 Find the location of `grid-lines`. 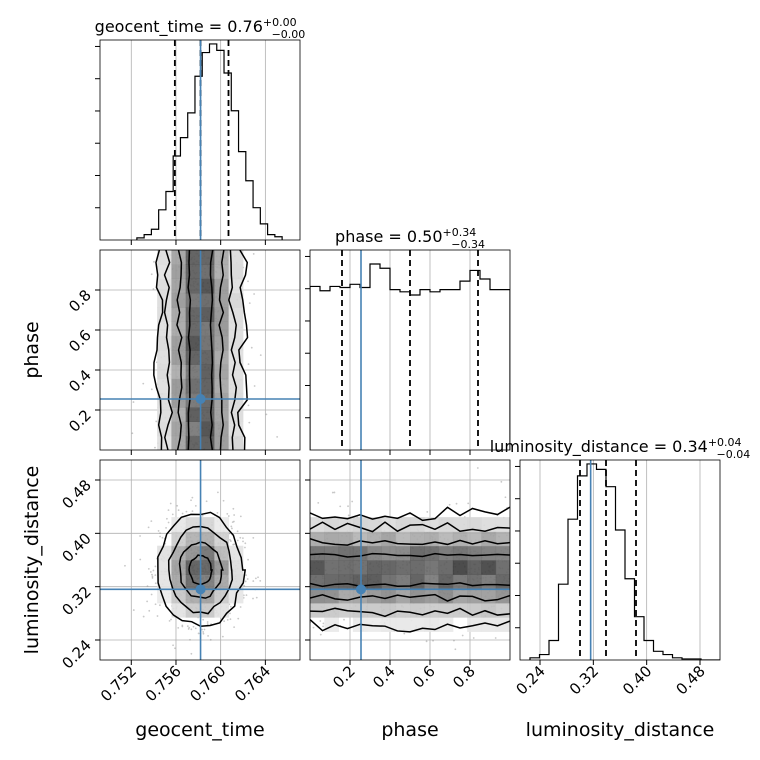

grid-lines is located at coordinates (198, 140).